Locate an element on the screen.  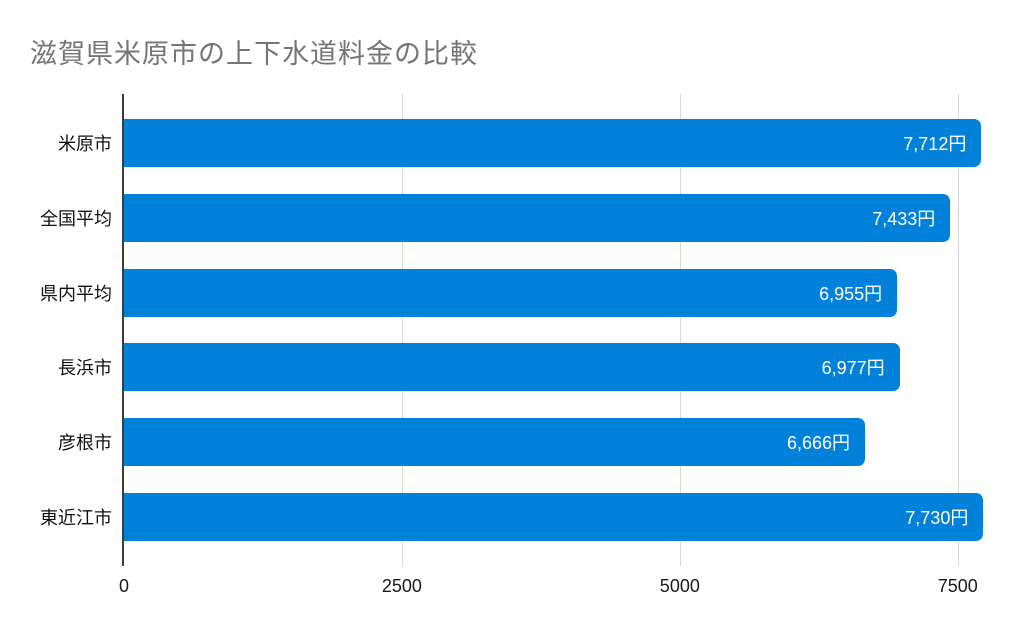
bar-row: 長浜市 6,977円 is located at coordinates (524, 367).